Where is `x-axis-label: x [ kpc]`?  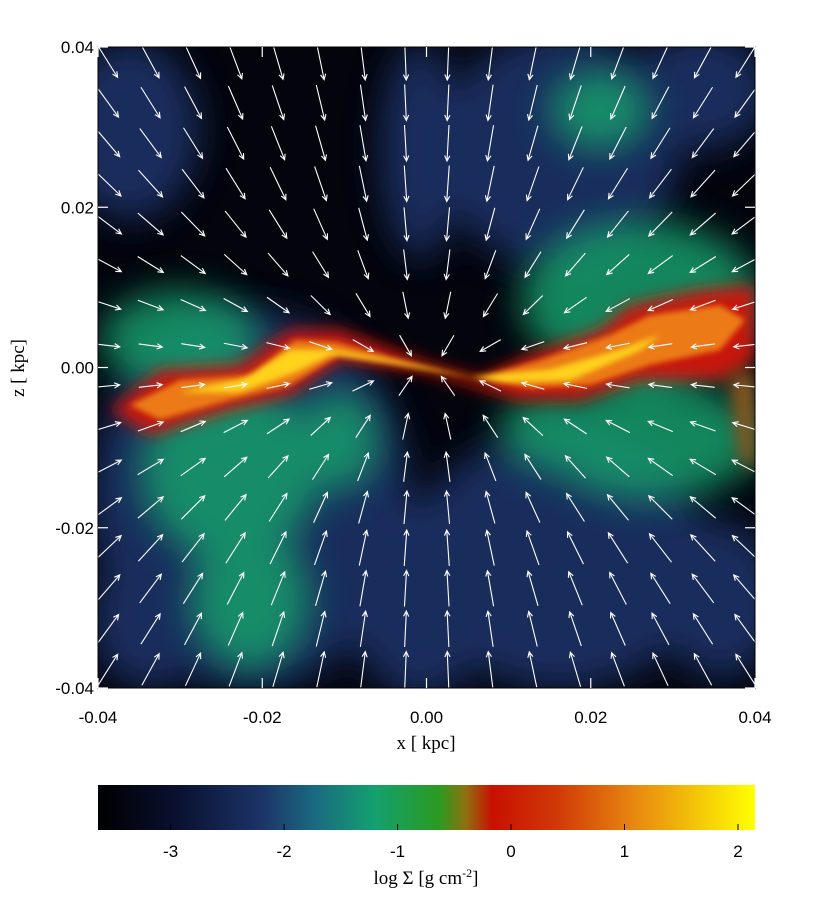 x-axis-label: x [ kpc] is located at coordinates (425, 743).